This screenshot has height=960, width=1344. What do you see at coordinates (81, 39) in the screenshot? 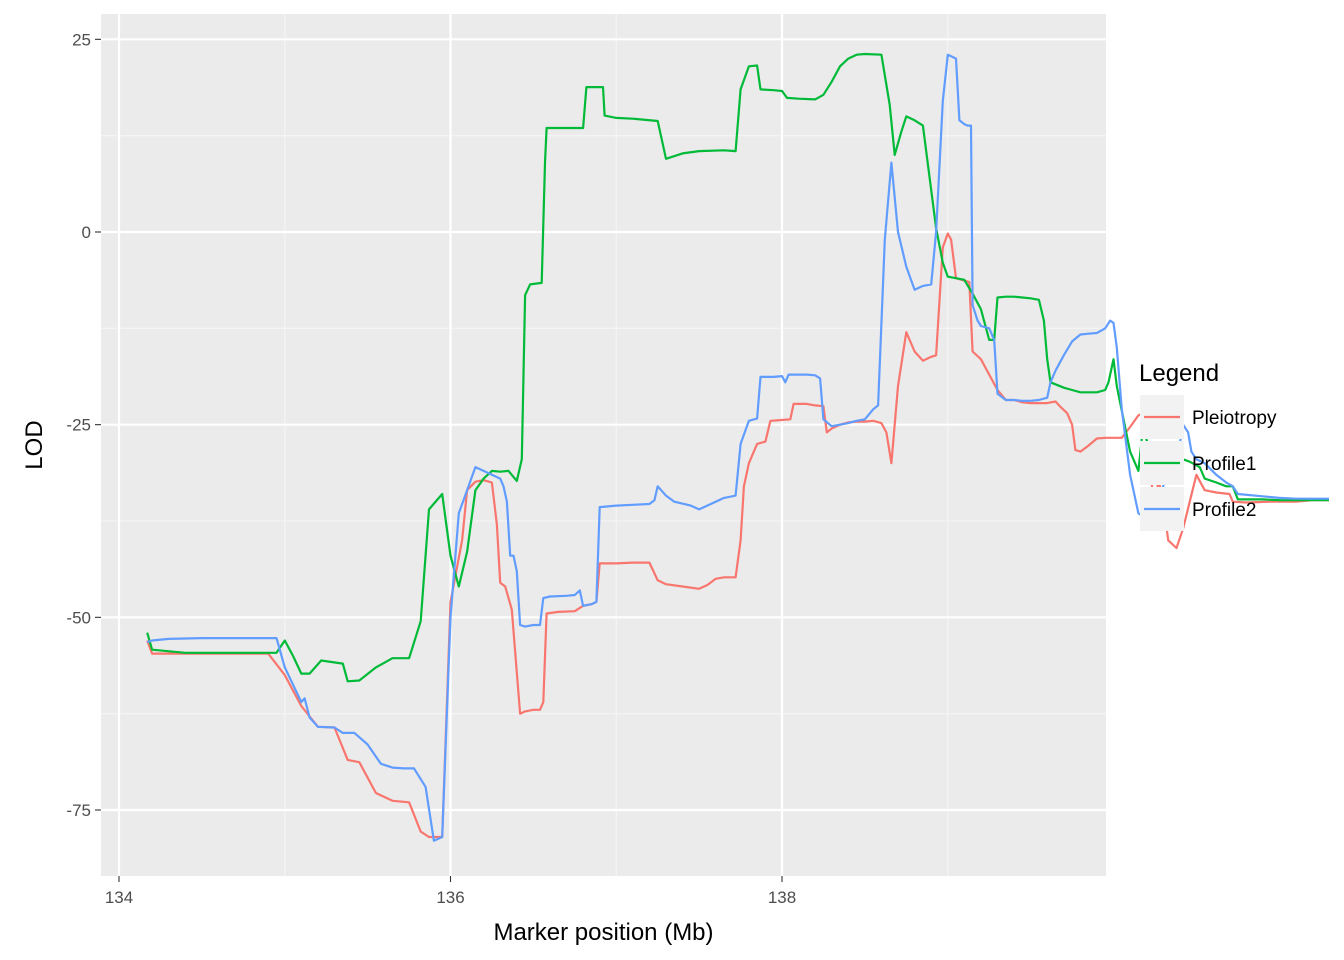
I see `y-tick-label: 25` at bounding box center [81, 39].